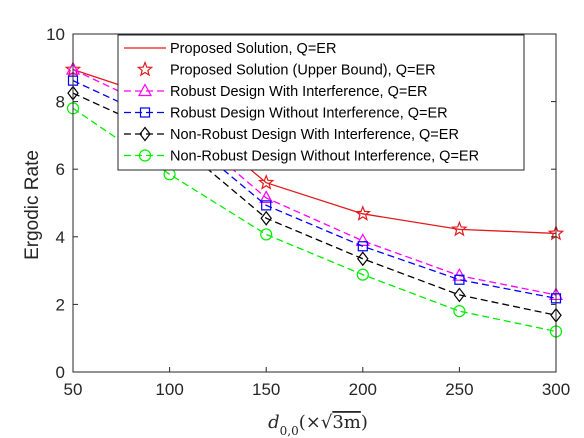  I want to click on x-tick-label: 250, so click(459, 389).